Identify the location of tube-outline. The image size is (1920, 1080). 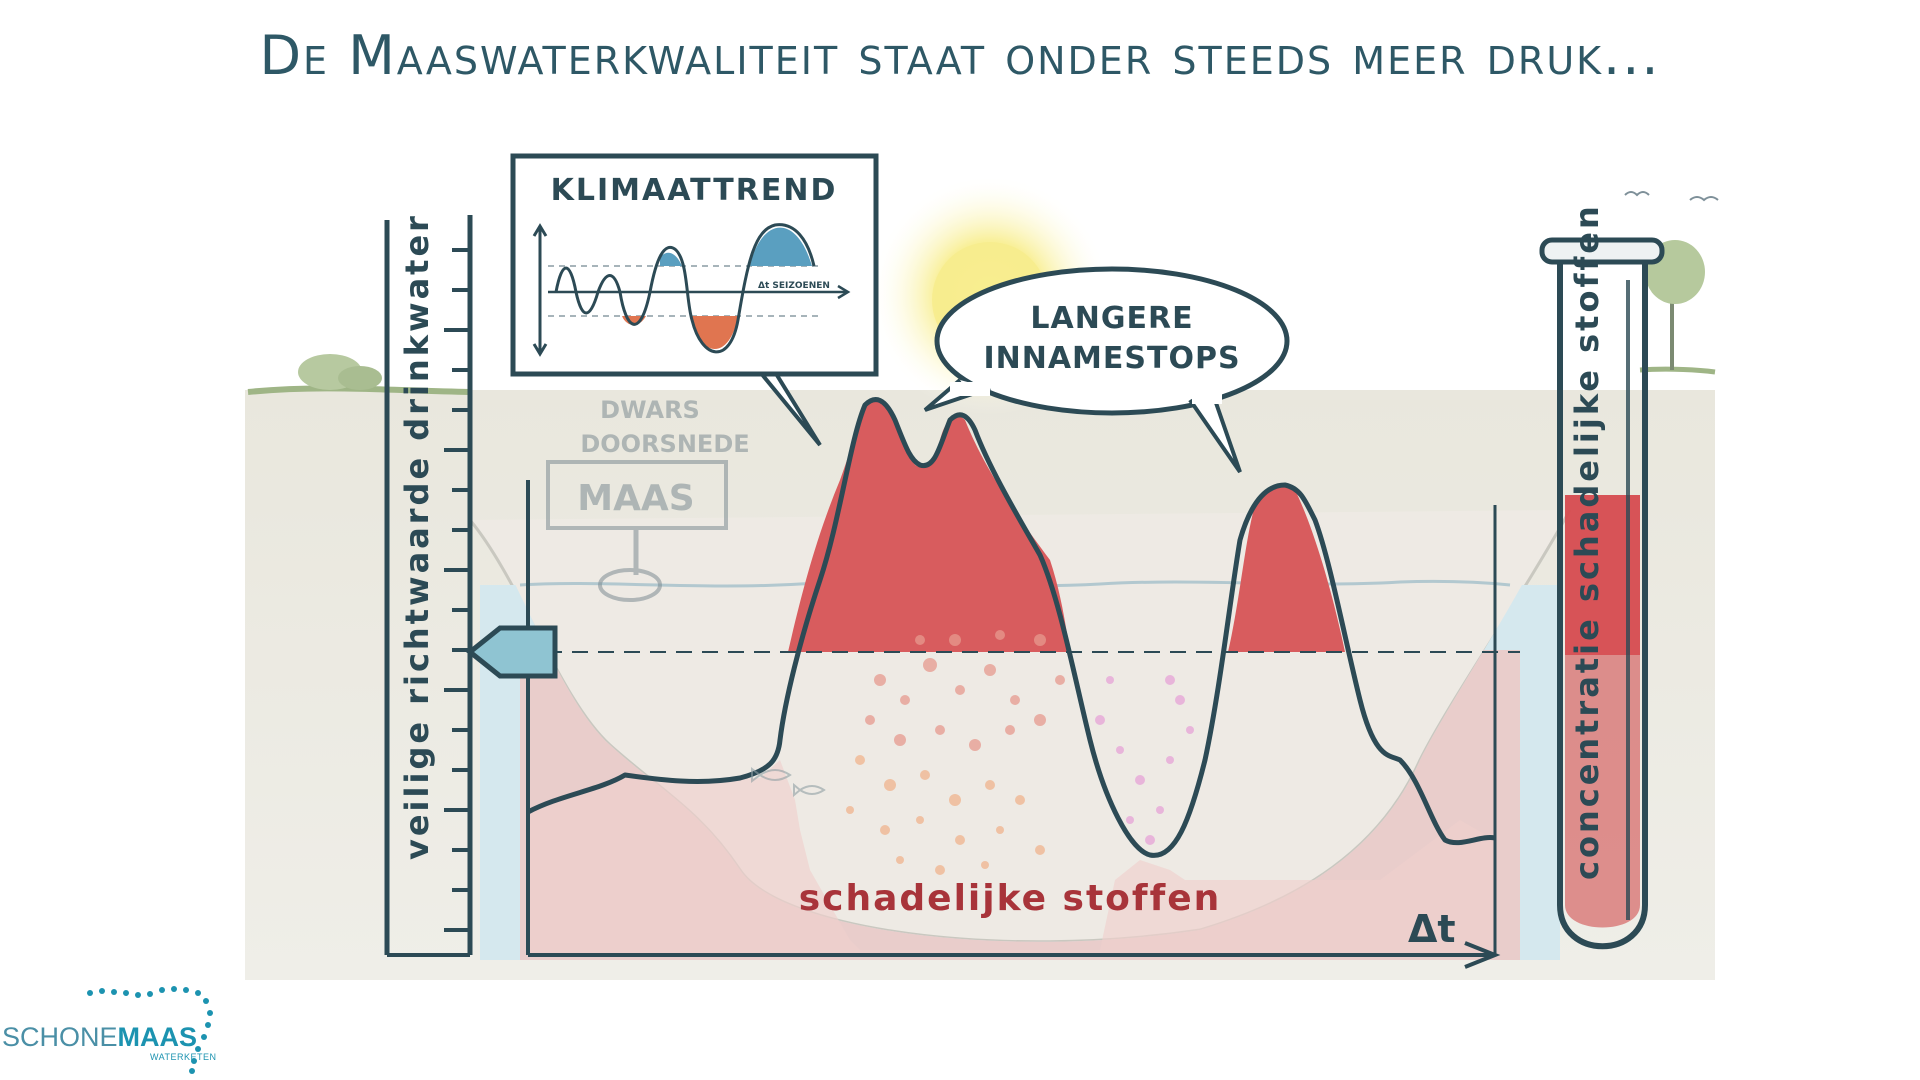
(1602, 602).